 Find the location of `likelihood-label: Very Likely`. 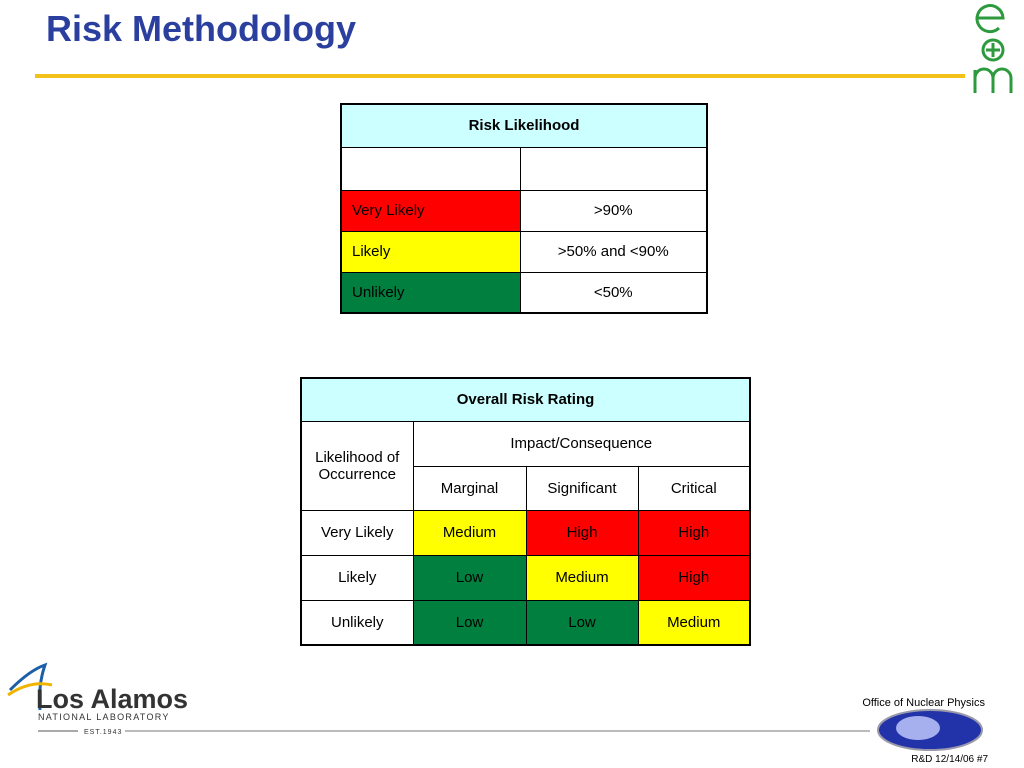

likelihood-label: Very Likely is located at coordinates (430, 210).